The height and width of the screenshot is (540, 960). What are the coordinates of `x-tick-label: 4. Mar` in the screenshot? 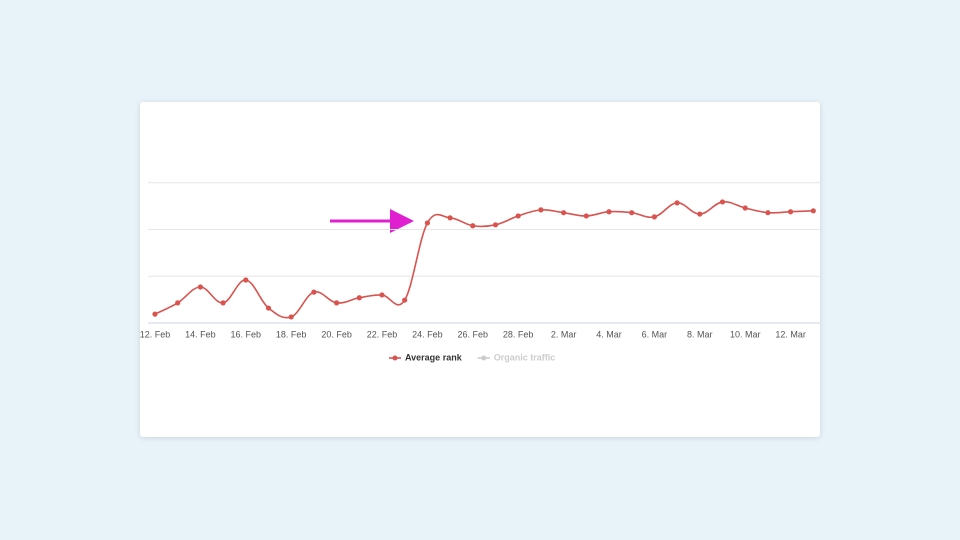 It's located at (609, 334).